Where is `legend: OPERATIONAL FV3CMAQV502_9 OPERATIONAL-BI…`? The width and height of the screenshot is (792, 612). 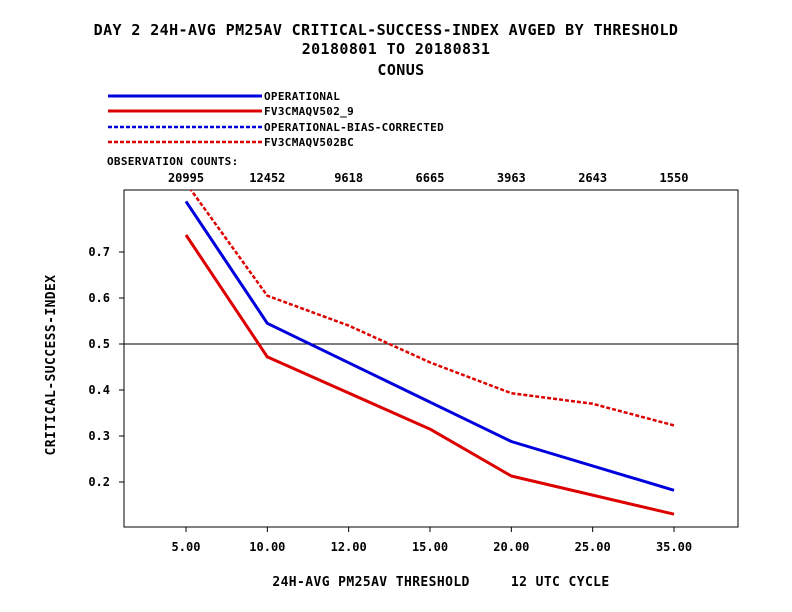 legend: OPERATIONAL FV3CMAQV502_9 OPERATIONAL-BI… is located at coordinates (276, 119).